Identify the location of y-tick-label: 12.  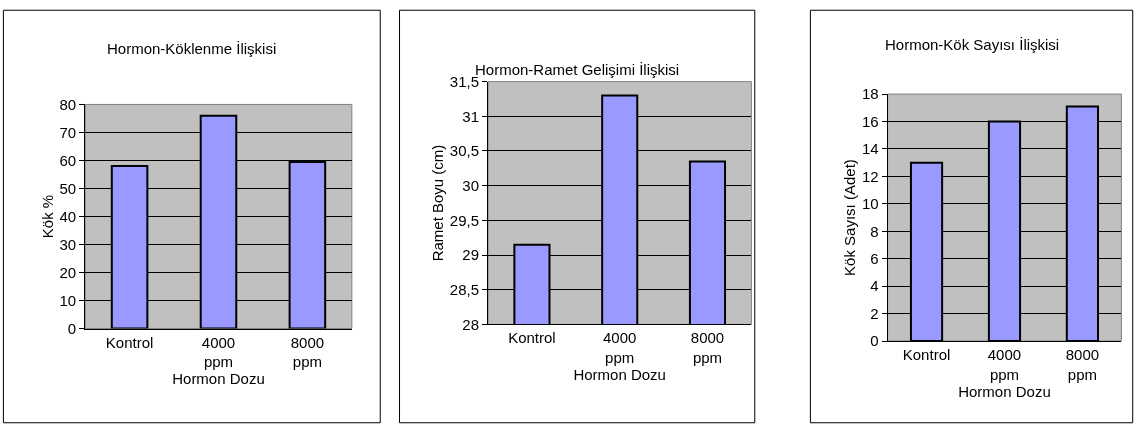
(870, 176).